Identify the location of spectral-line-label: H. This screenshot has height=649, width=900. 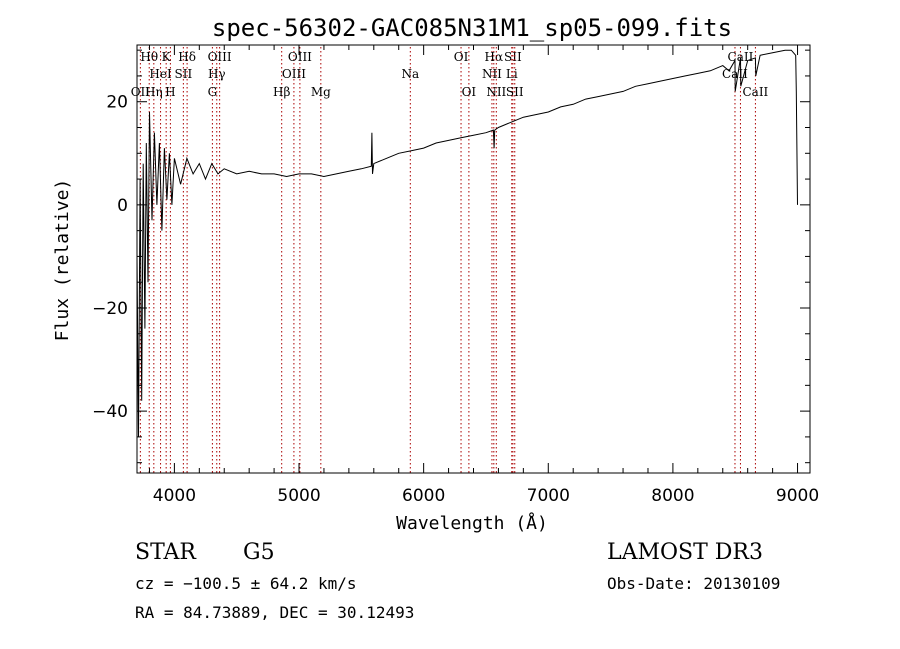
(170, 92).